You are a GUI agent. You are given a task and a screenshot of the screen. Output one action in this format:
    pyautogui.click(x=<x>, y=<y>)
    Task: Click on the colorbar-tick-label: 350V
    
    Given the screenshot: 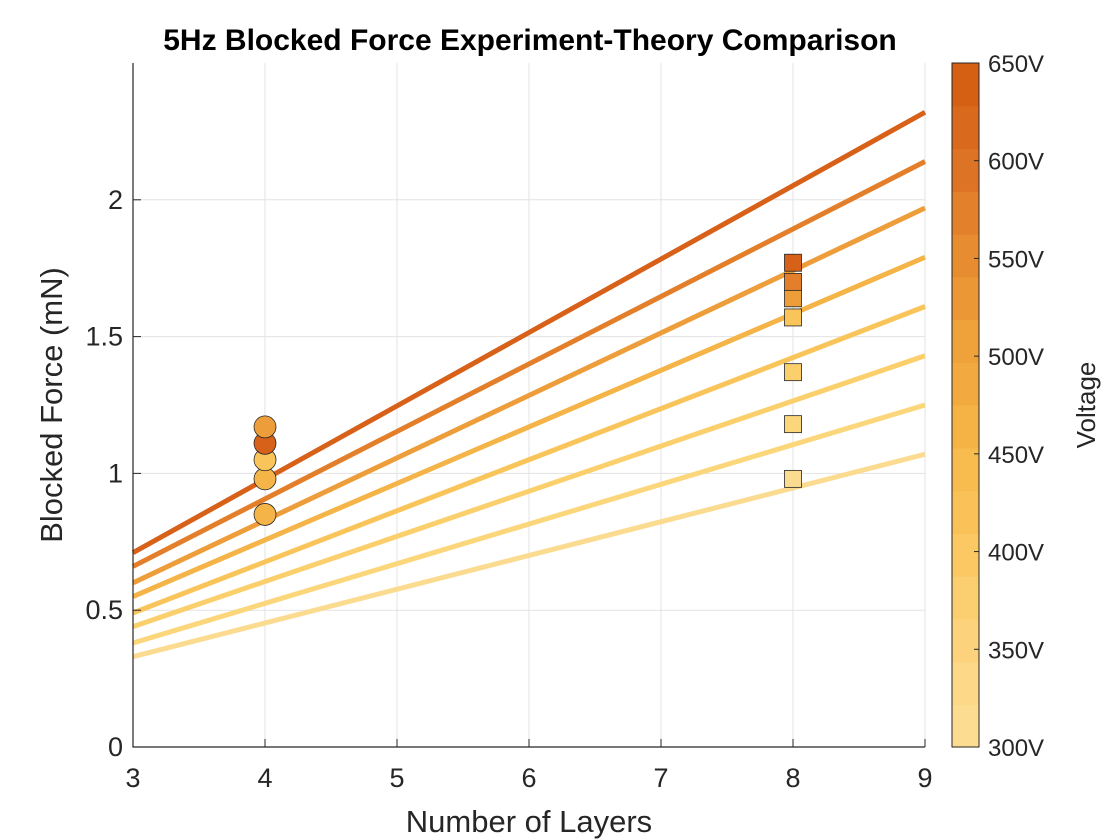 What is the action you would take?
    pyautogui.click(x=1016, y=650)
    